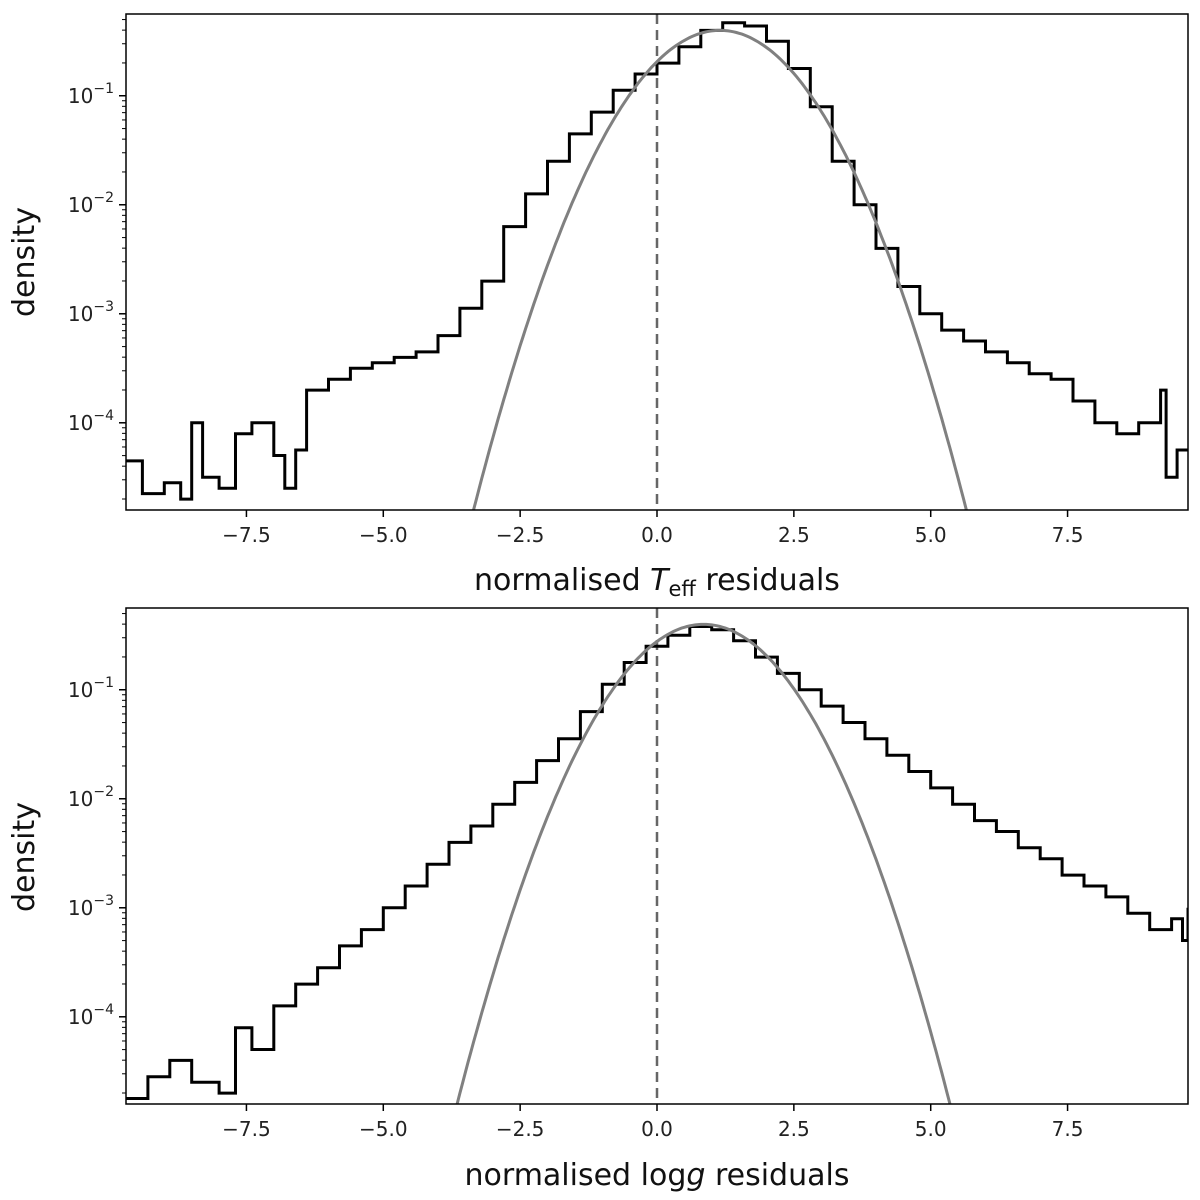 The width and height of the screenshot is (1200, 1200). I want to click on x-ticks-teff: −7.5 −5.0 −2.5 0.0 2.5 5.0 7.5, so click(652, 528).